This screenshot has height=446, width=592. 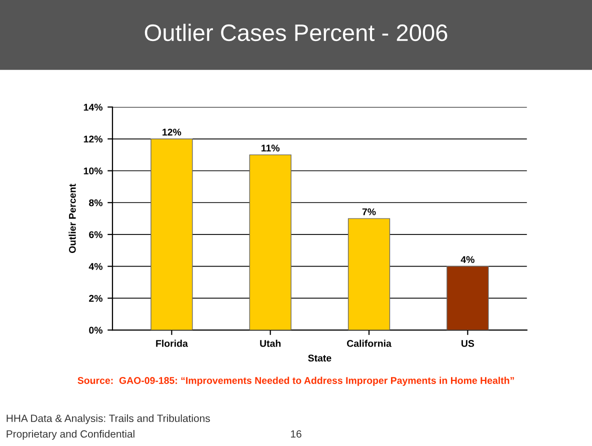 What do you see at coordinates (296, 434) in the screenshot?
I see `text: 16` at bounding box center [296, 434].